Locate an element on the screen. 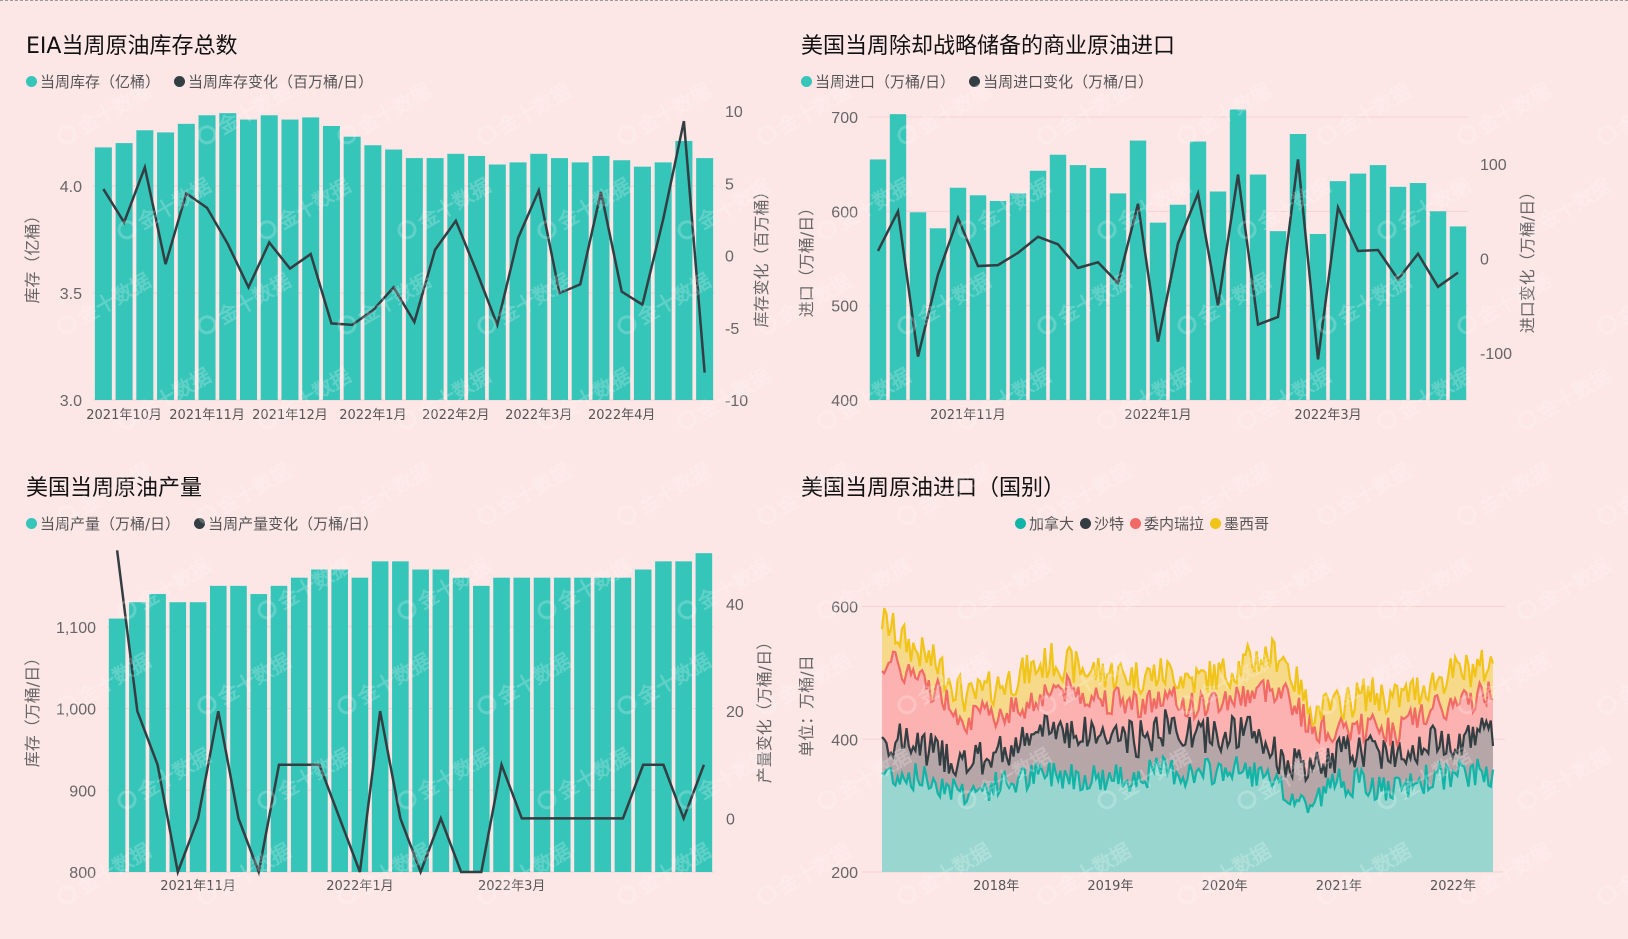 The image size is (1628, 939). legend-label: 当周产量（万桶/日） is located at coordinates (110, 524).